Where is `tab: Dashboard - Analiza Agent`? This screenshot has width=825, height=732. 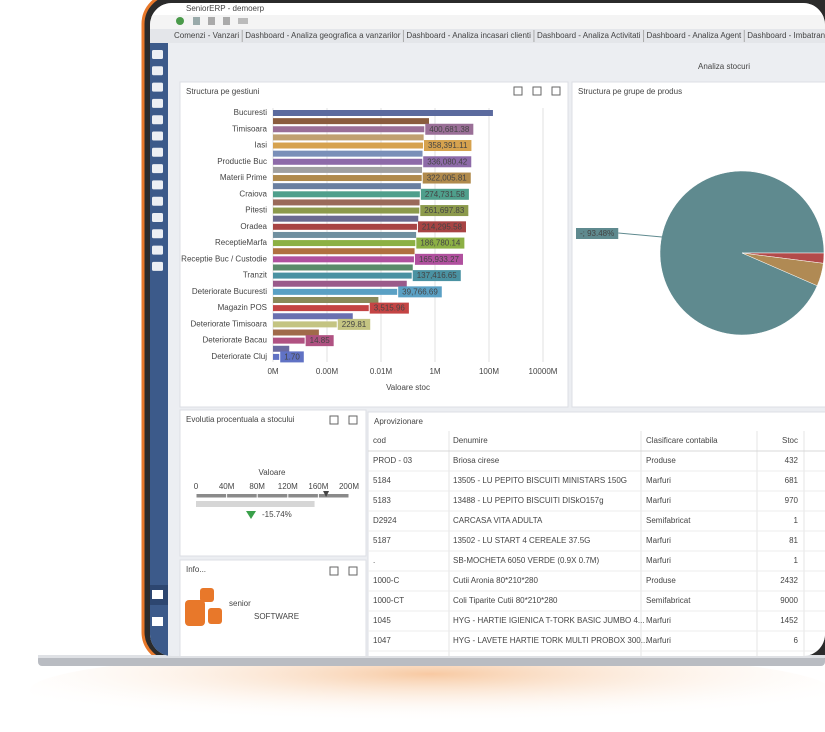
tab: Dashboard - Analiza Agent is located at coordinates (695, 35).